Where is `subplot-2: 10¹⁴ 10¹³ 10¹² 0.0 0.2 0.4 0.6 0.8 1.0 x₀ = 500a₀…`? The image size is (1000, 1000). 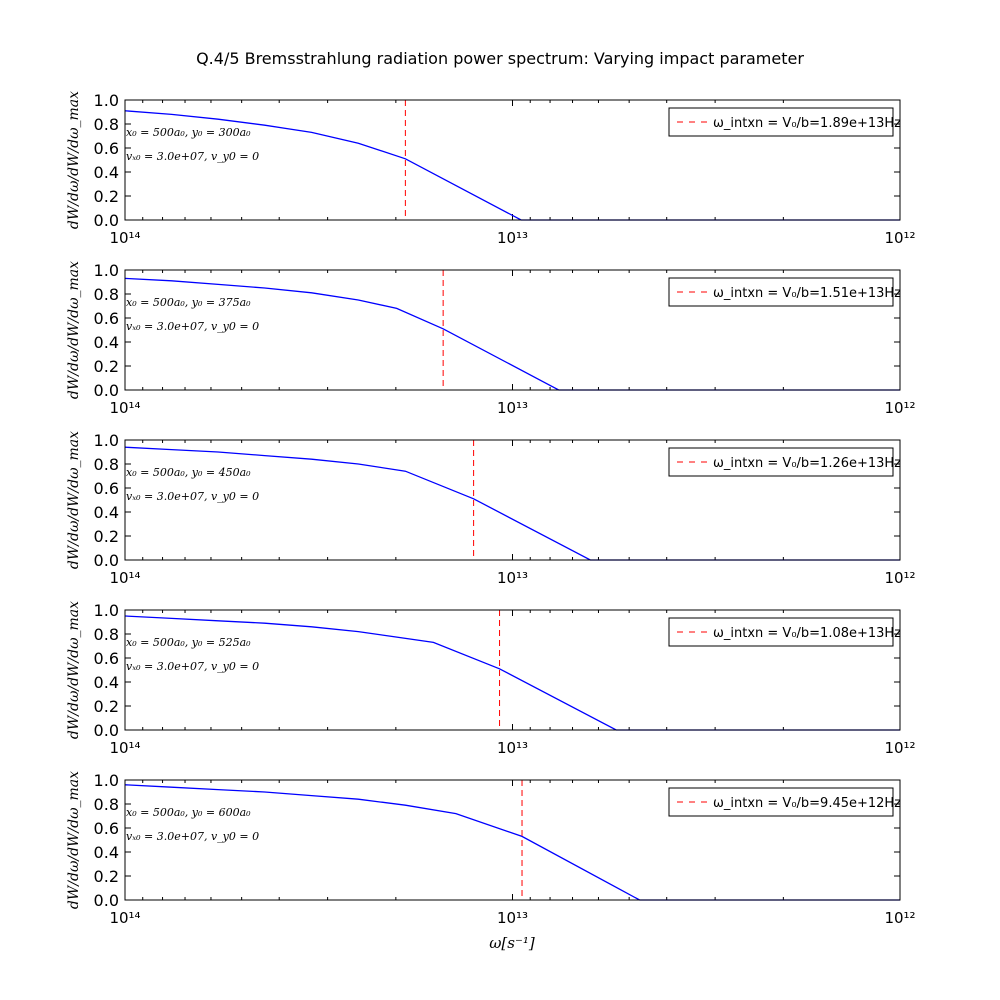
subplot-2: 10¹⁴ 10¹³ 10¹² 0.0 0.2 0.4 0.6 0.8 1.0 x₀ = 500a₀… is located at coordinates (491, 339).